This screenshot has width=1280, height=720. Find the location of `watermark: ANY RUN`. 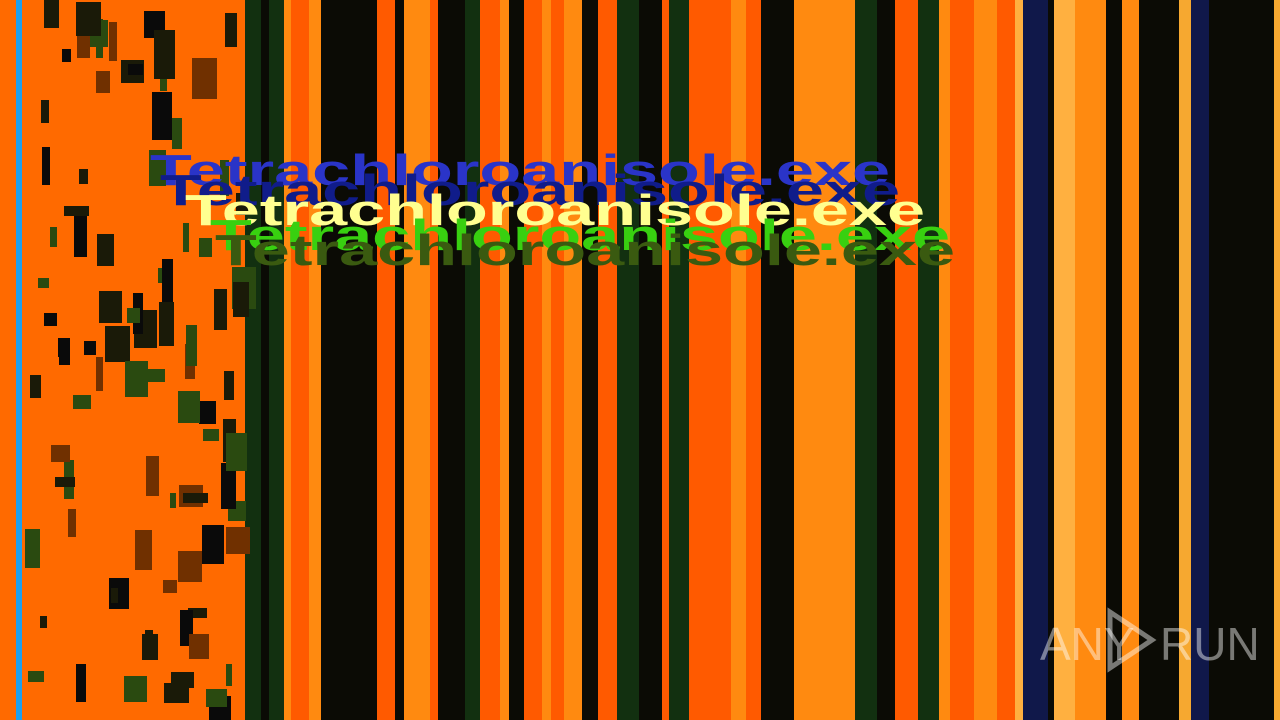

watermark: ANY RUN is located at coordinates (1150, 640).